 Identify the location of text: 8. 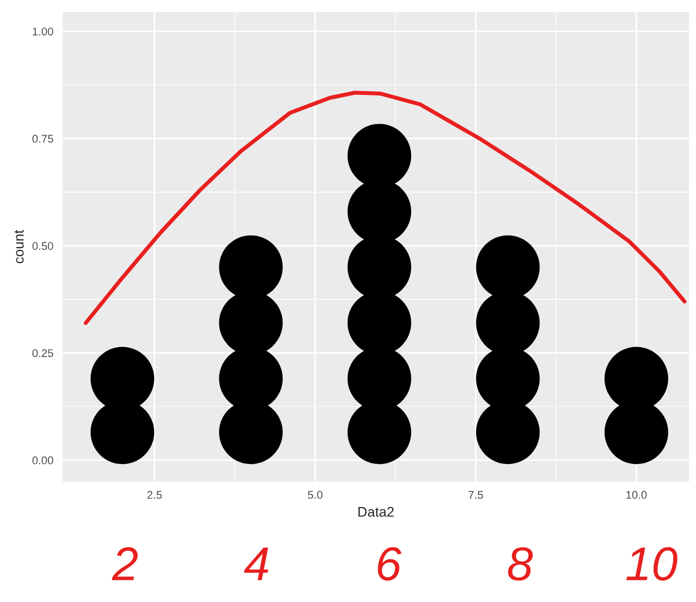
(520, 564).